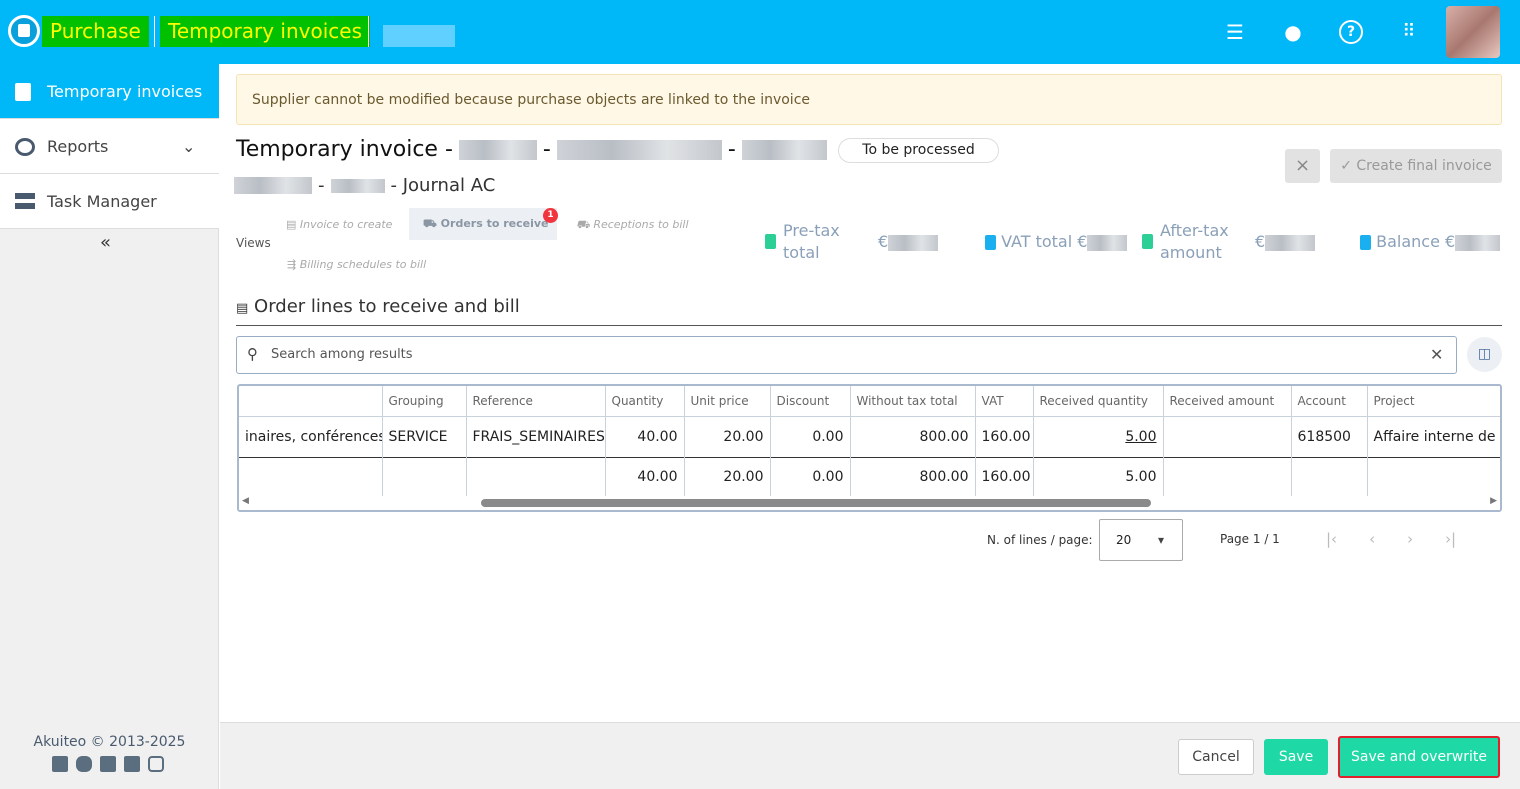 The height and width of the screenshot is (789, 1520). Describe the element at coordinates (252, 354) in the screenshot. I see `search-icon: ⚲` at that location.